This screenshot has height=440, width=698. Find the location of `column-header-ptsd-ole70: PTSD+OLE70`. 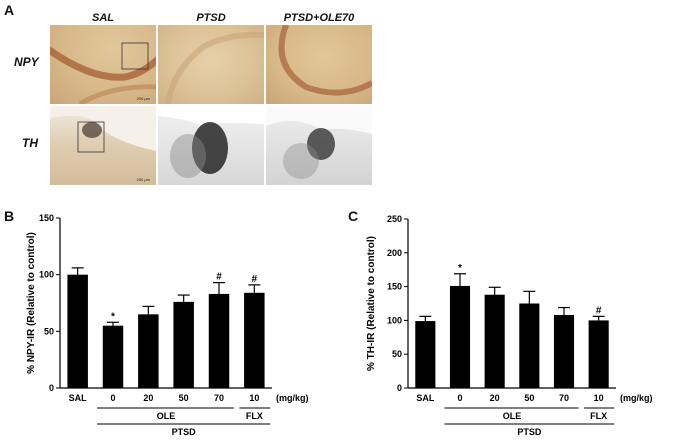

column-header-ptsd-ole70: PTSD+OLE70 is located at coordinates (319, 18).